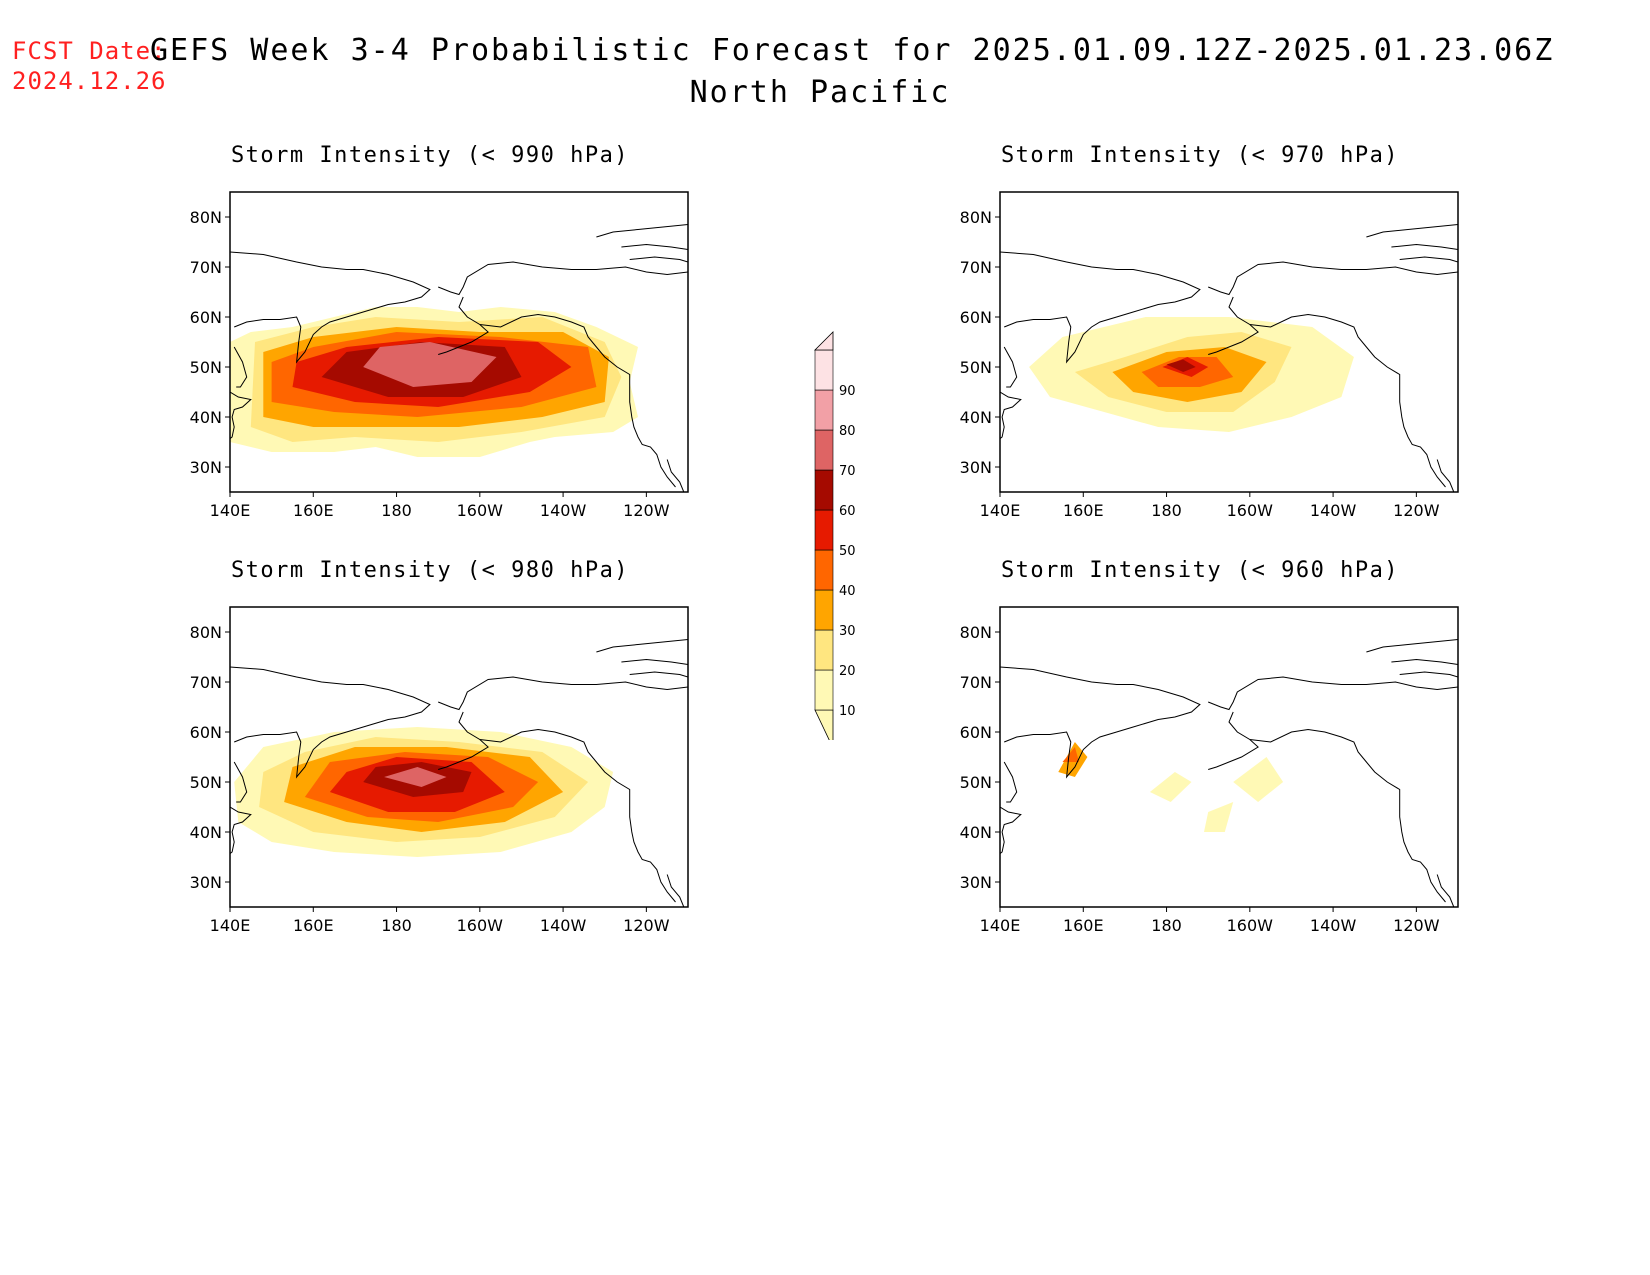 The width and height of the screenshot is (1650, 1275). Describe the element at coordinates (847, 591) in the screenshot. I see `colorbar-label: 40` at that location.